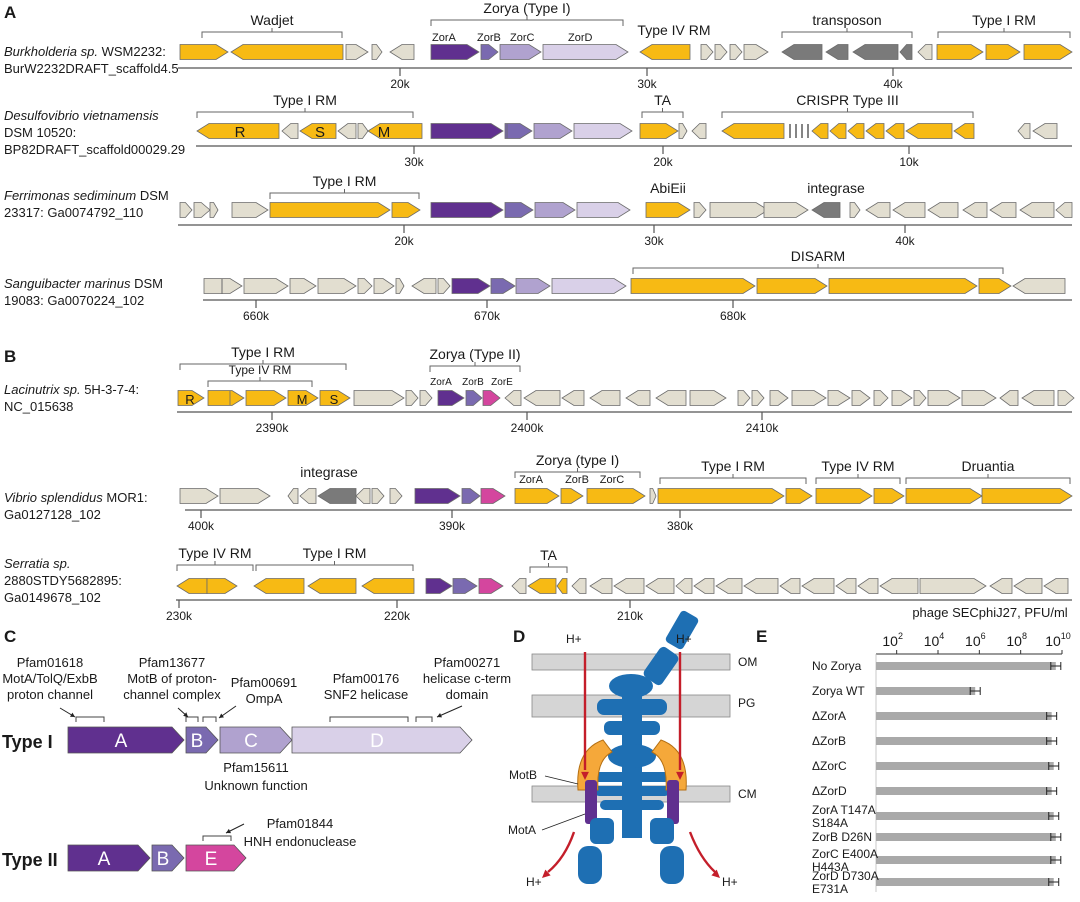  I want to click on locus-accession: 2880STDY5682895:, so click(63, 580).